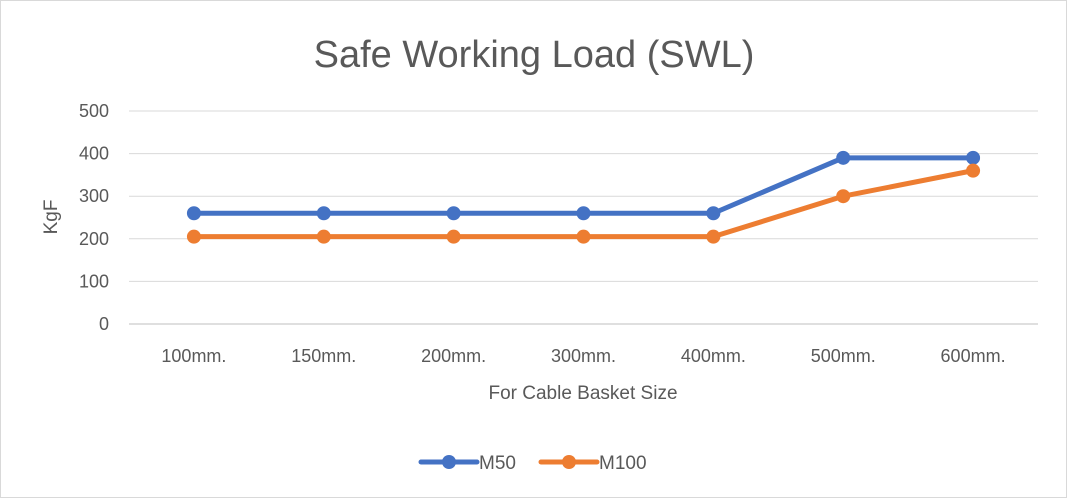 This screenshot has height=499, width=1067. Describe the element at coordinates (51, 217) in the screenshot. I see `y-axis-title: KgF` at that location.